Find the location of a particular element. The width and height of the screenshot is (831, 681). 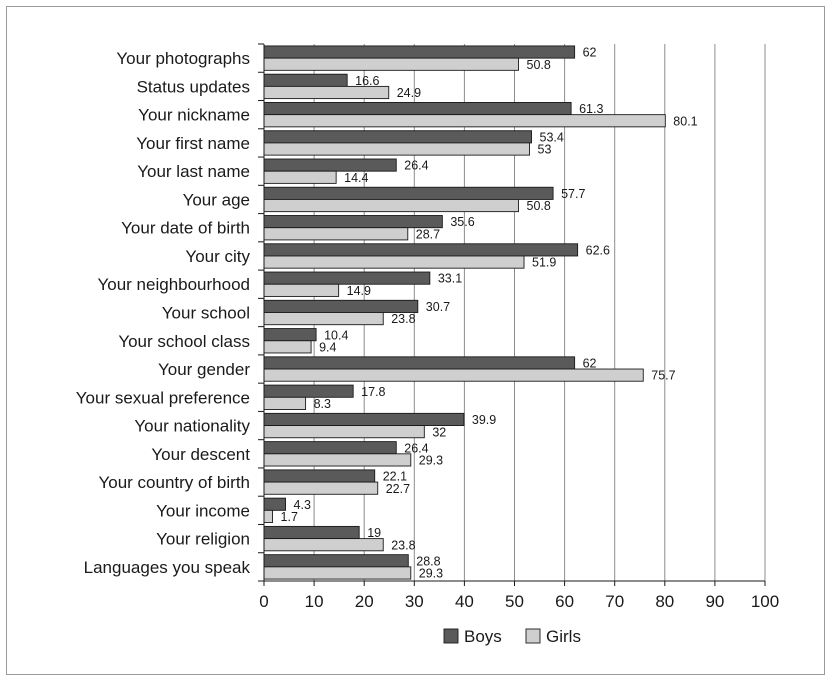

data-label: 62 is located at coordinates (590, 53).